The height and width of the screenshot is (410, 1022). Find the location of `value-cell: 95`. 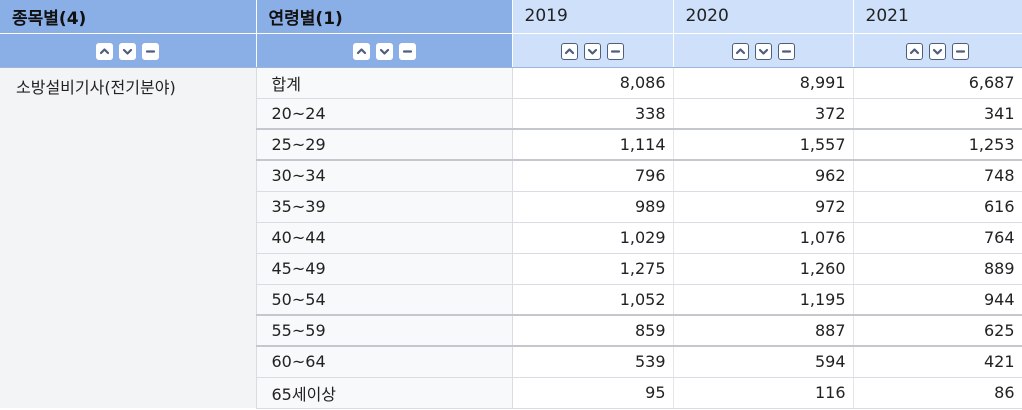

value-cell: 95 is located at coordinates (593, 393).